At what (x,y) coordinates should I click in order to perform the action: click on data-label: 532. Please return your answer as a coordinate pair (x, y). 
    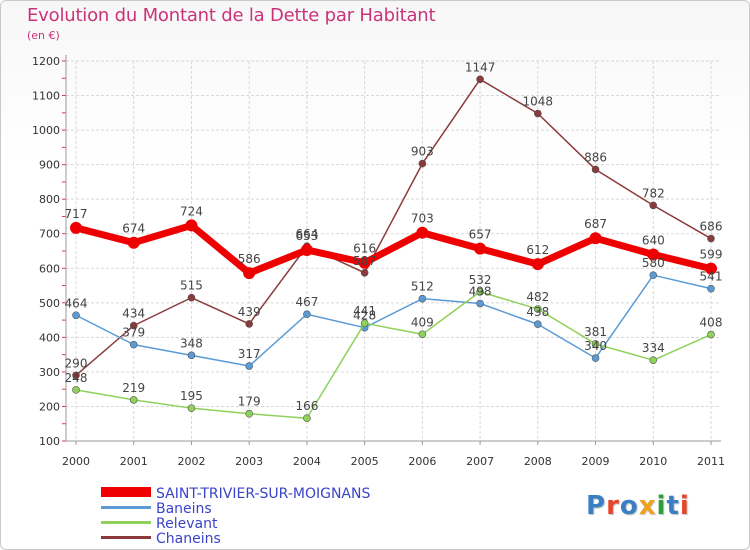
    Looking at the image, I should click on (480, 280).